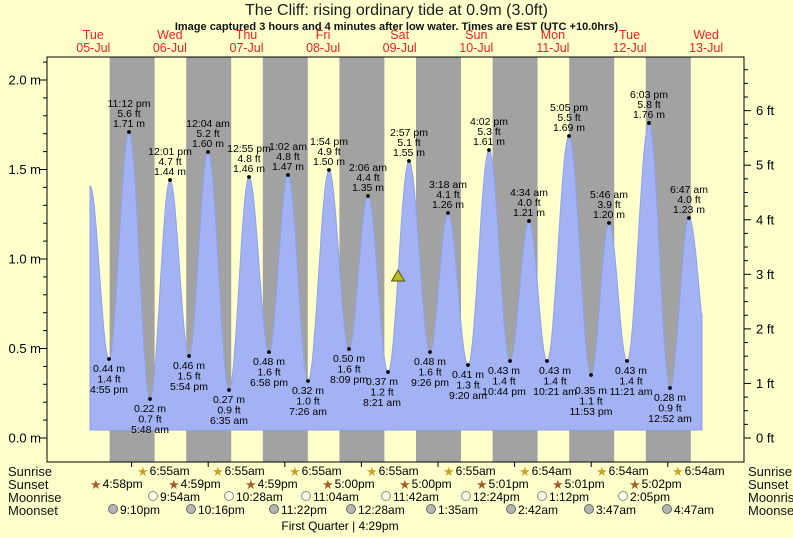 This screenshot has height=538, width=793. Describe the element at coordinates (409, 133) in the screenshot. I see `tide-label-line: 2:57 pm` at that location.